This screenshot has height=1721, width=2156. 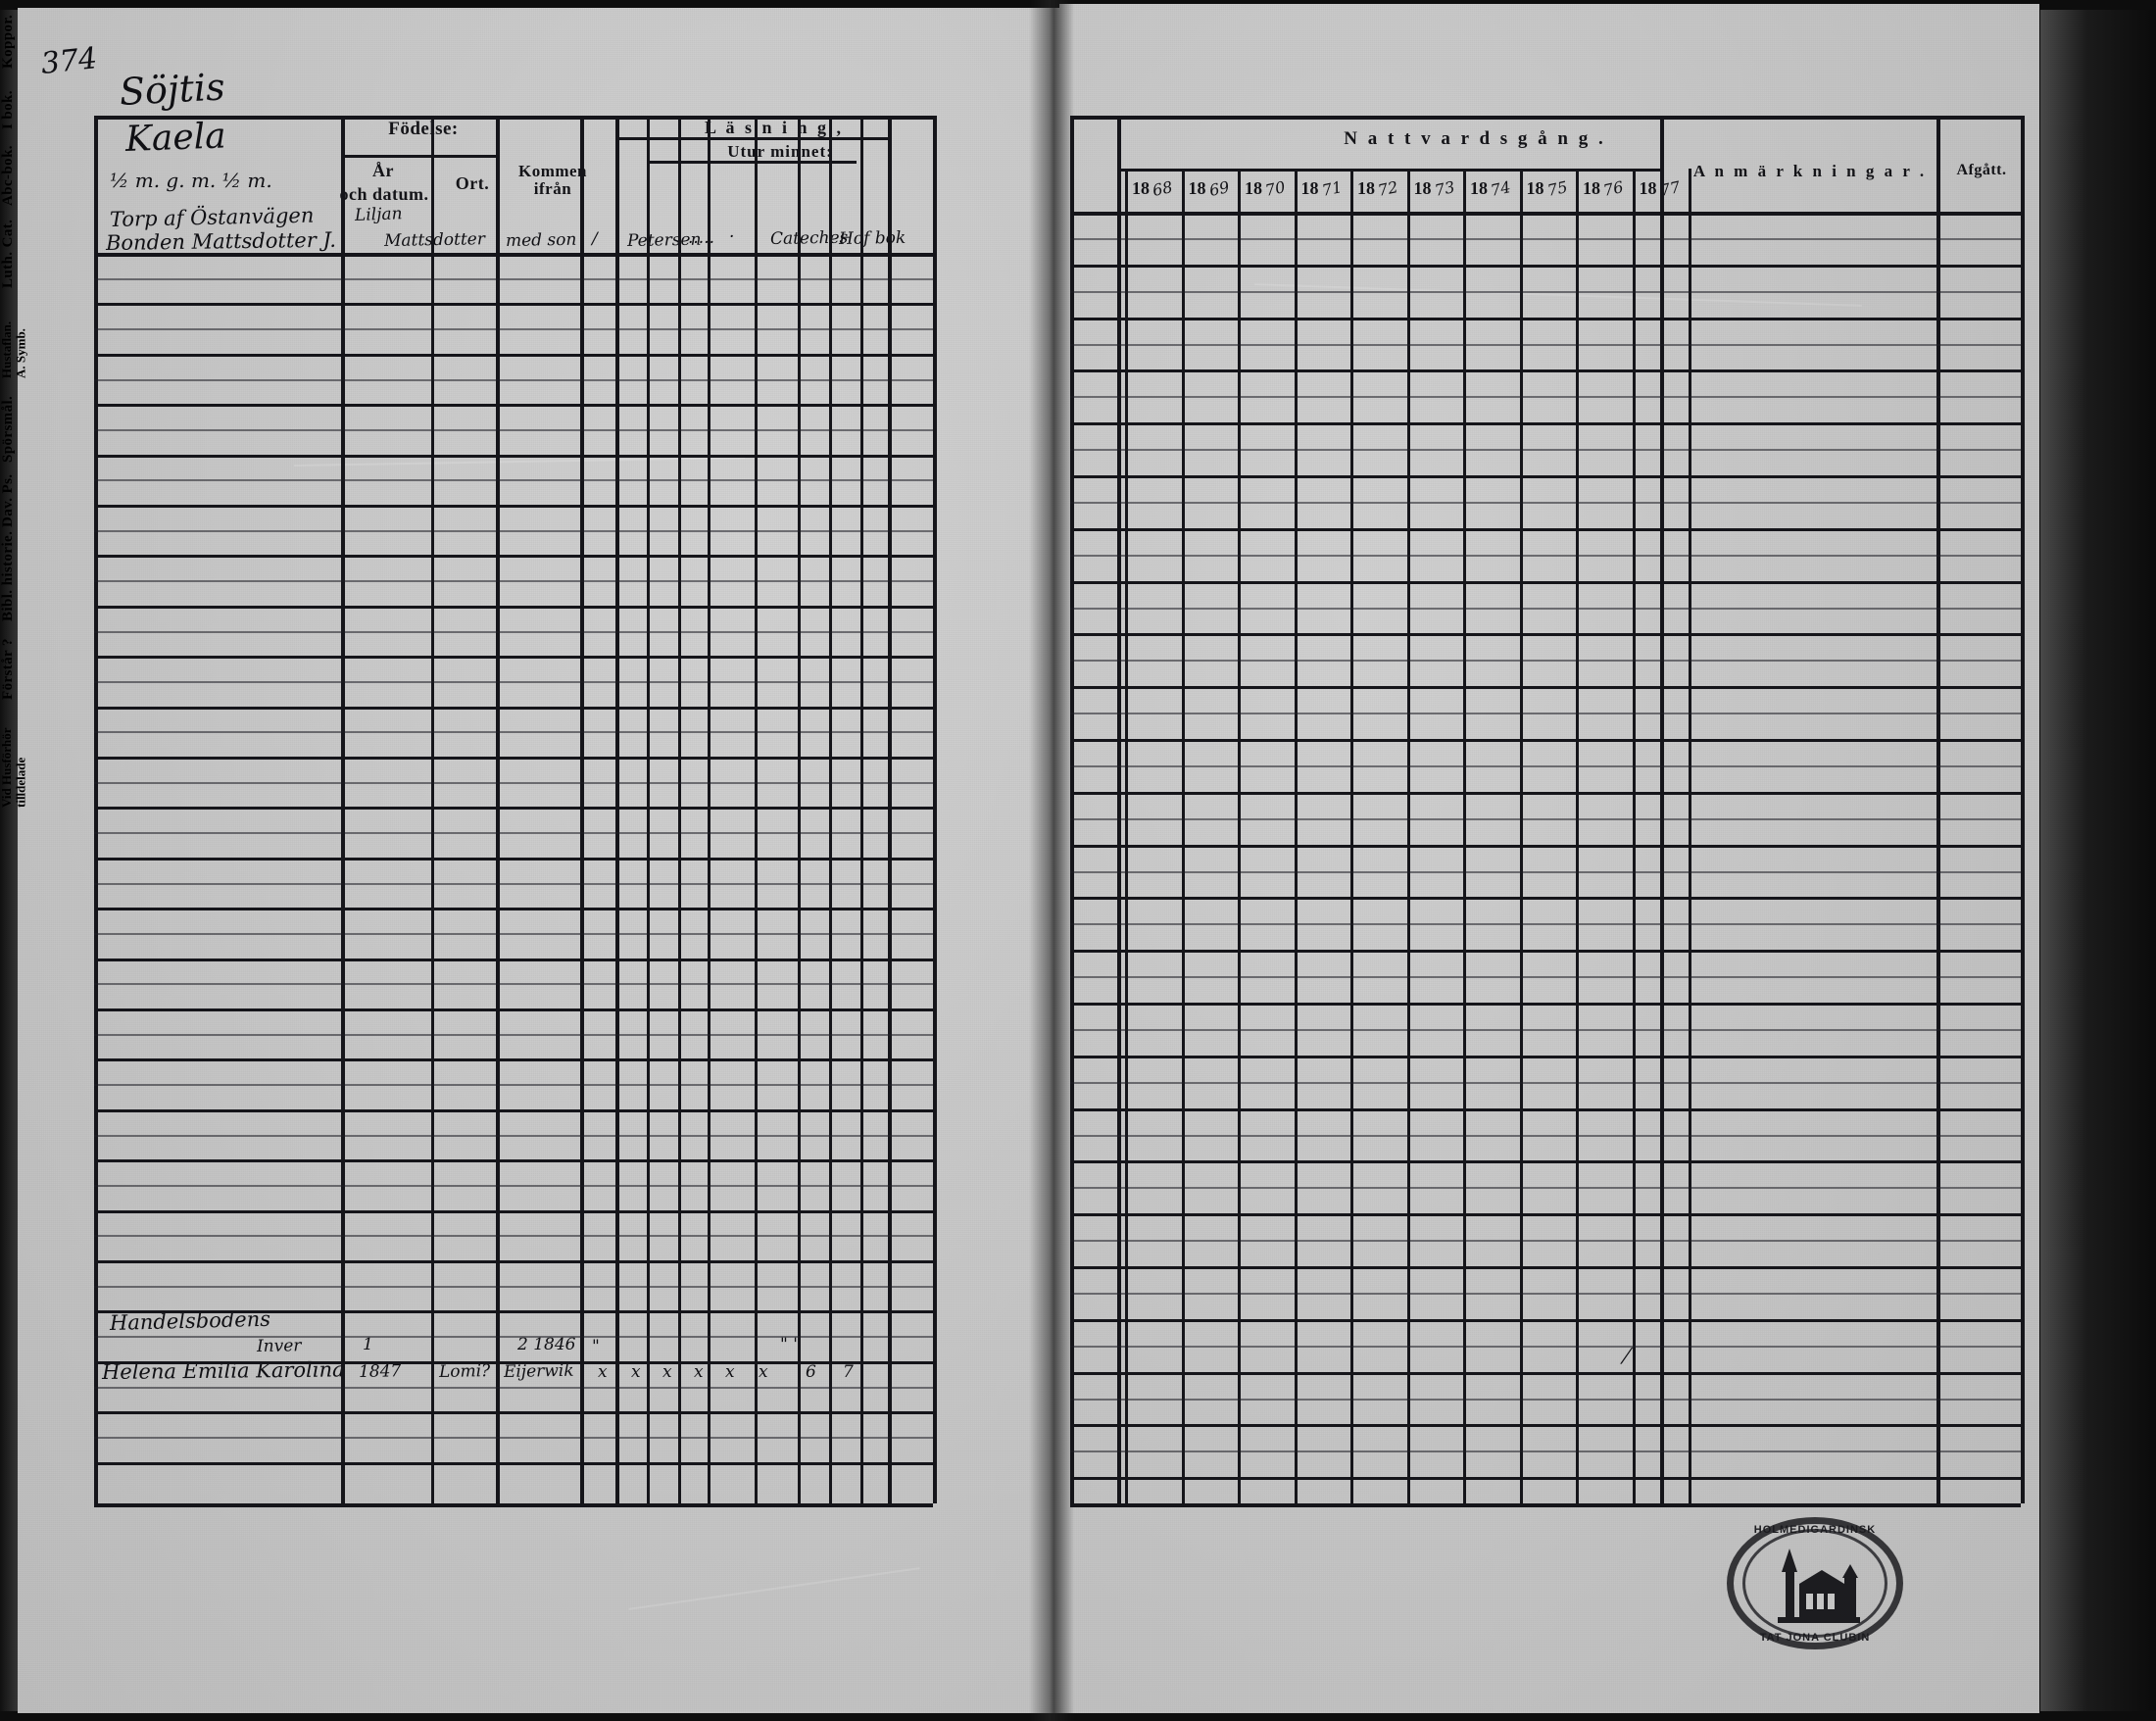 What do you see at coordinates (1613, 188) in the screenshot?
I see `year-suffix: 76` at bounding box center [1613, 188].